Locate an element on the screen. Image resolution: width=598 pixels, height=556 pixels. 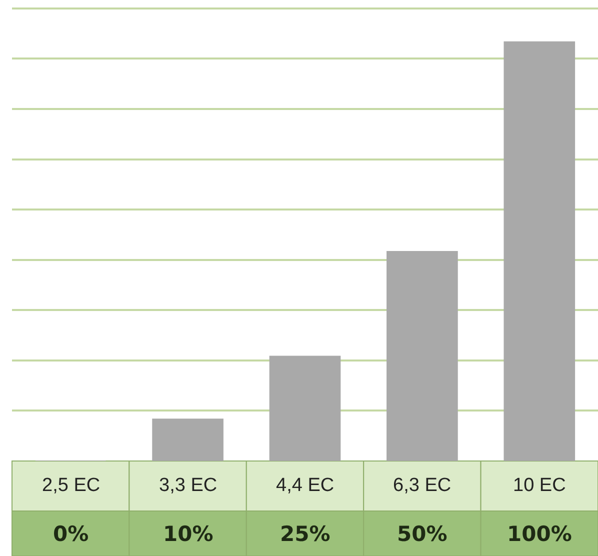
data-label: 0% is located at coordinates (71, 534).